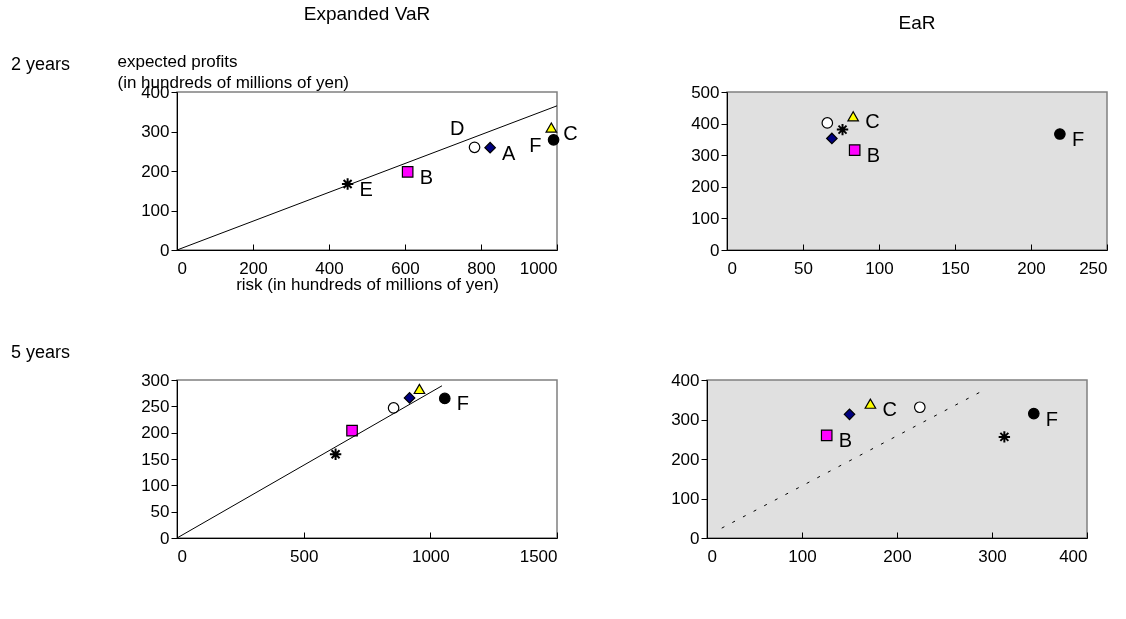 The image size is (1126, 619). Describe the element at coordinates (803, 268) in the screenshot. I see `x-tick-label: 50` at that location.